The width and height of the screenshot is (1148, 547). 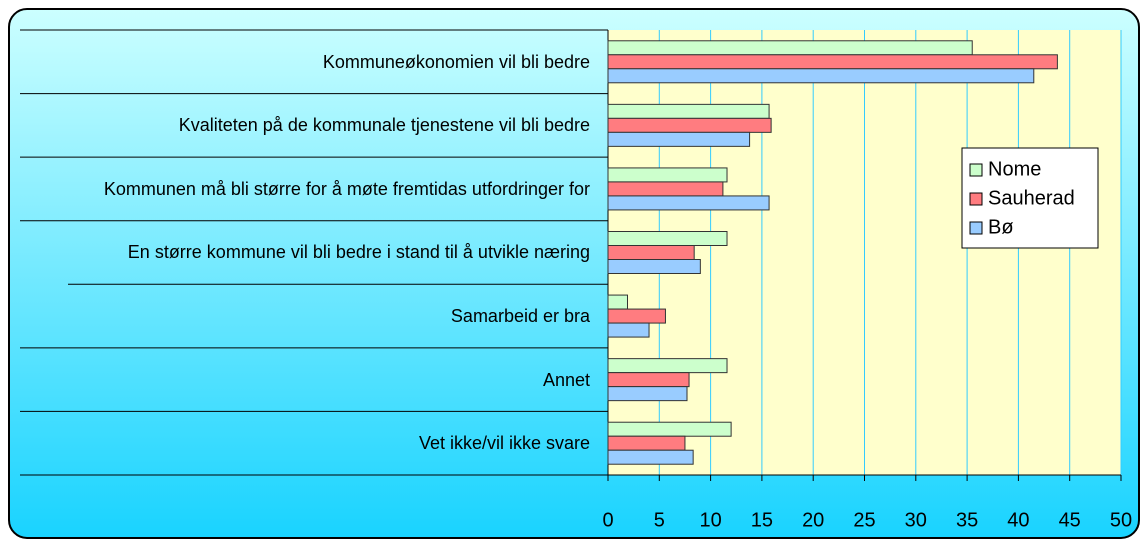 What do you see at coordinates (813, 520) in the screenshot?
I see `x-tick-label: 20` at bounding box center [813, 520].